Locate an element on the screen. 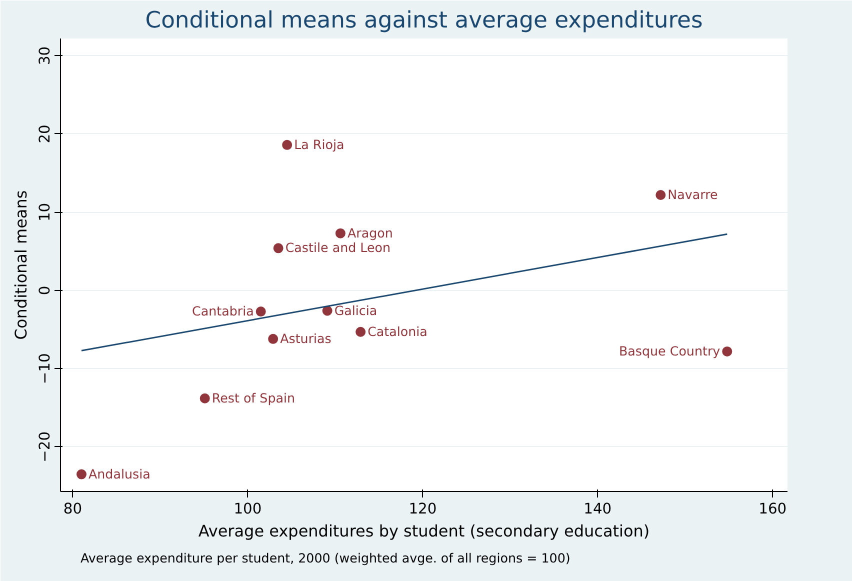 Image resolution: width=852 pixels, height=581 pixels. annotation: Castile and Leon is located at coordinates (338, 248).